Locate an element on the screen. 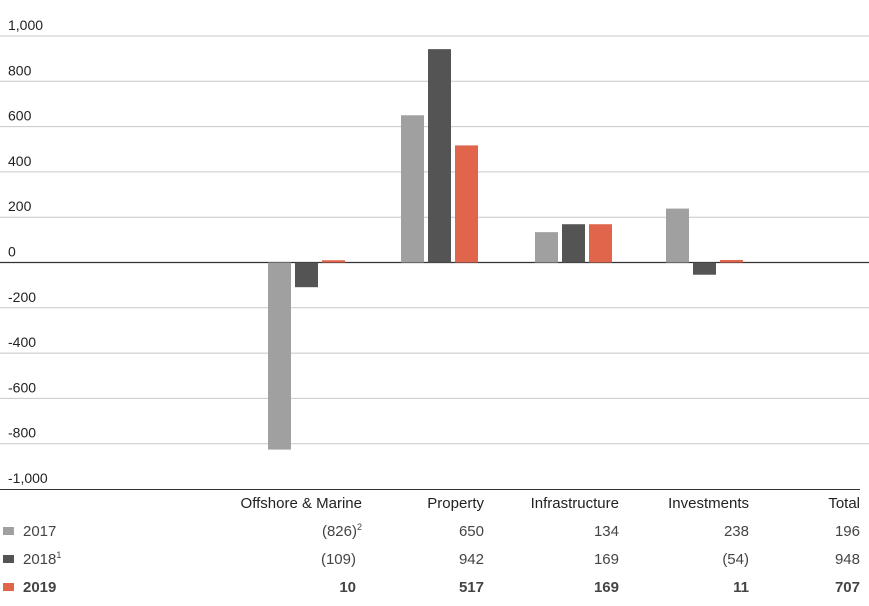 The width and height of the screenshot is (869, 606). table-row: 2017 (826)2 650 134 238 196 is located at coordinates (430, 531).